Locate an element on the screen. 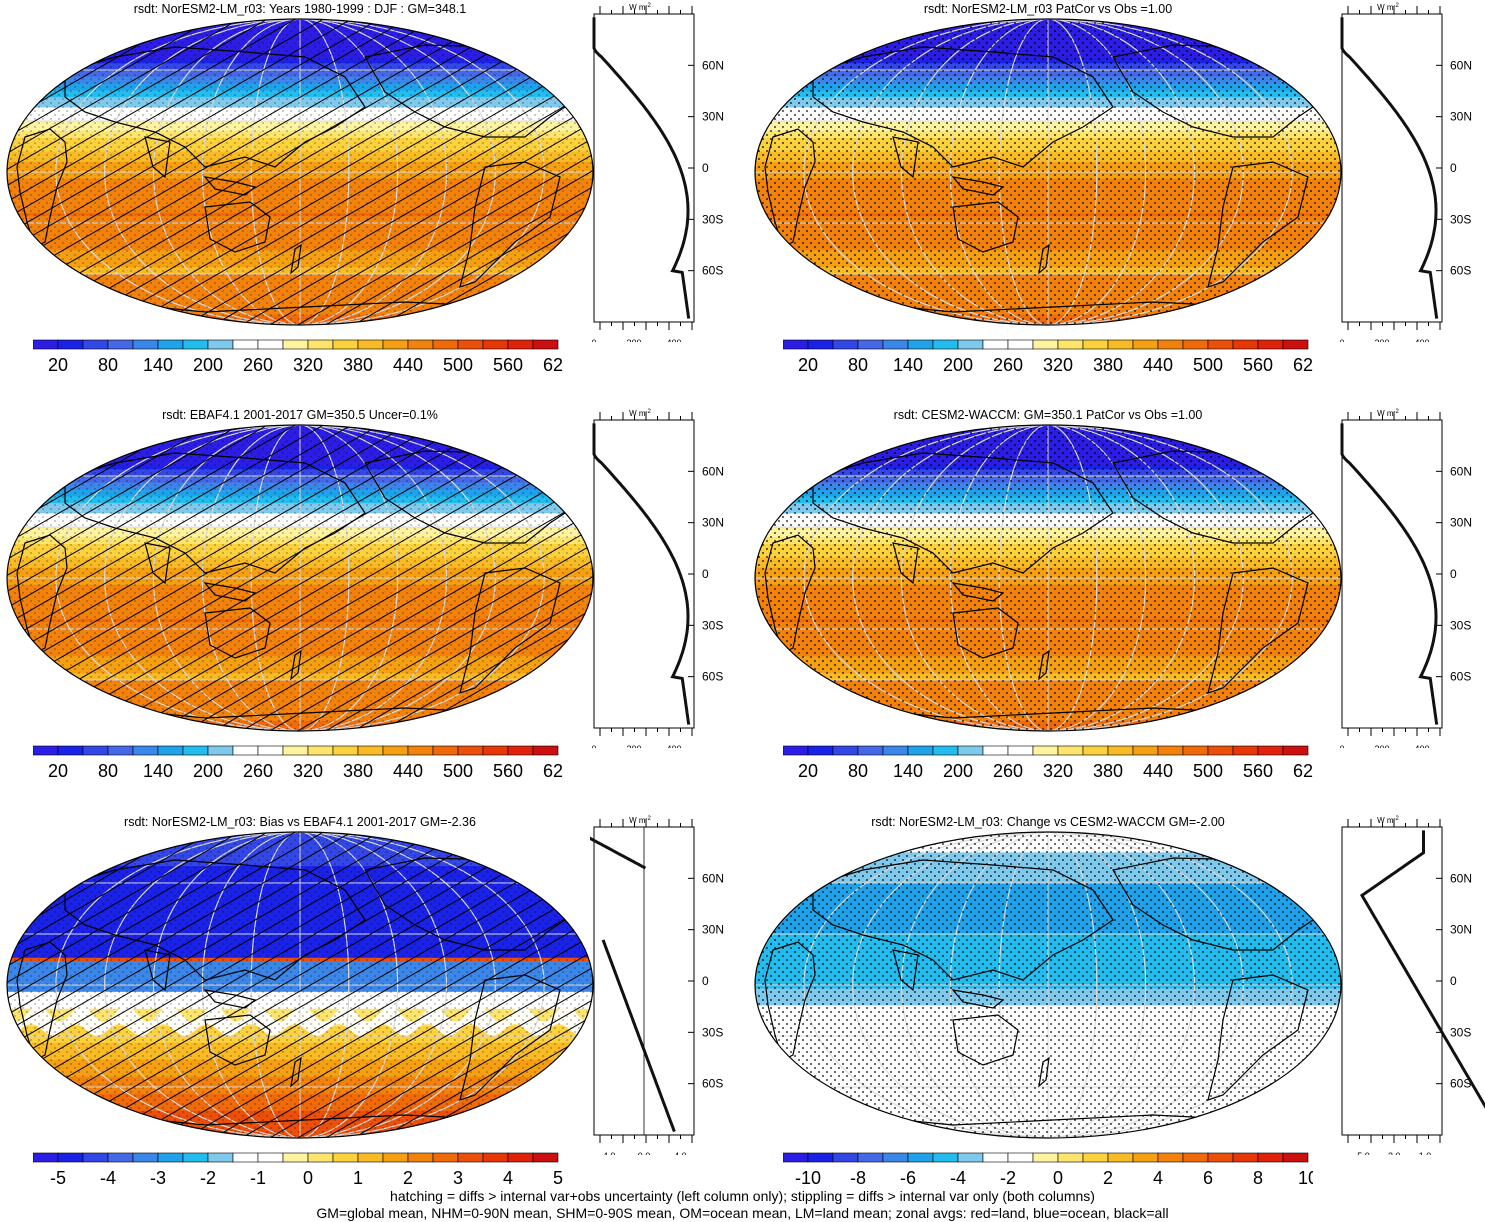 This screenshot has height=1222, width=1485. zonal-x-tick: 200 is located at coordinates (633, 746).